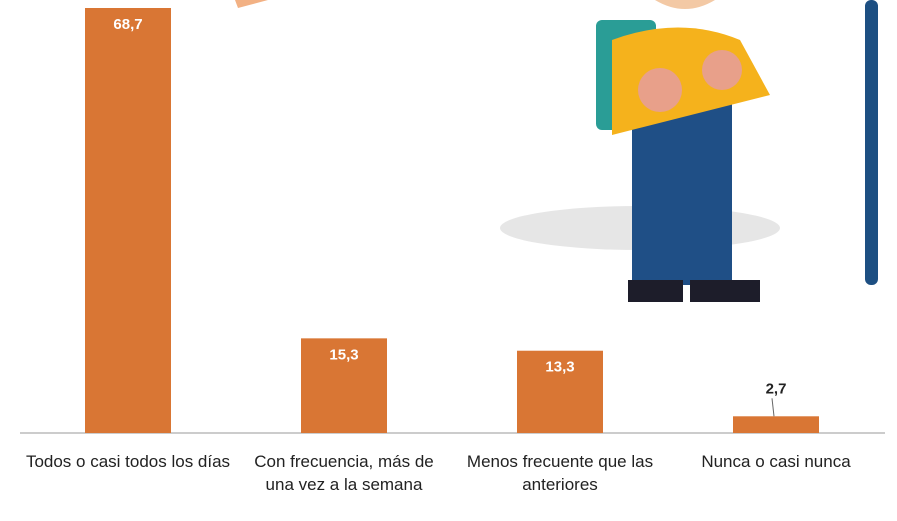 This screenshot has height=521, width=897. Describe the element at coordinates (343, 354) in the screenshot. I see `value-label: 15,3` at that location.